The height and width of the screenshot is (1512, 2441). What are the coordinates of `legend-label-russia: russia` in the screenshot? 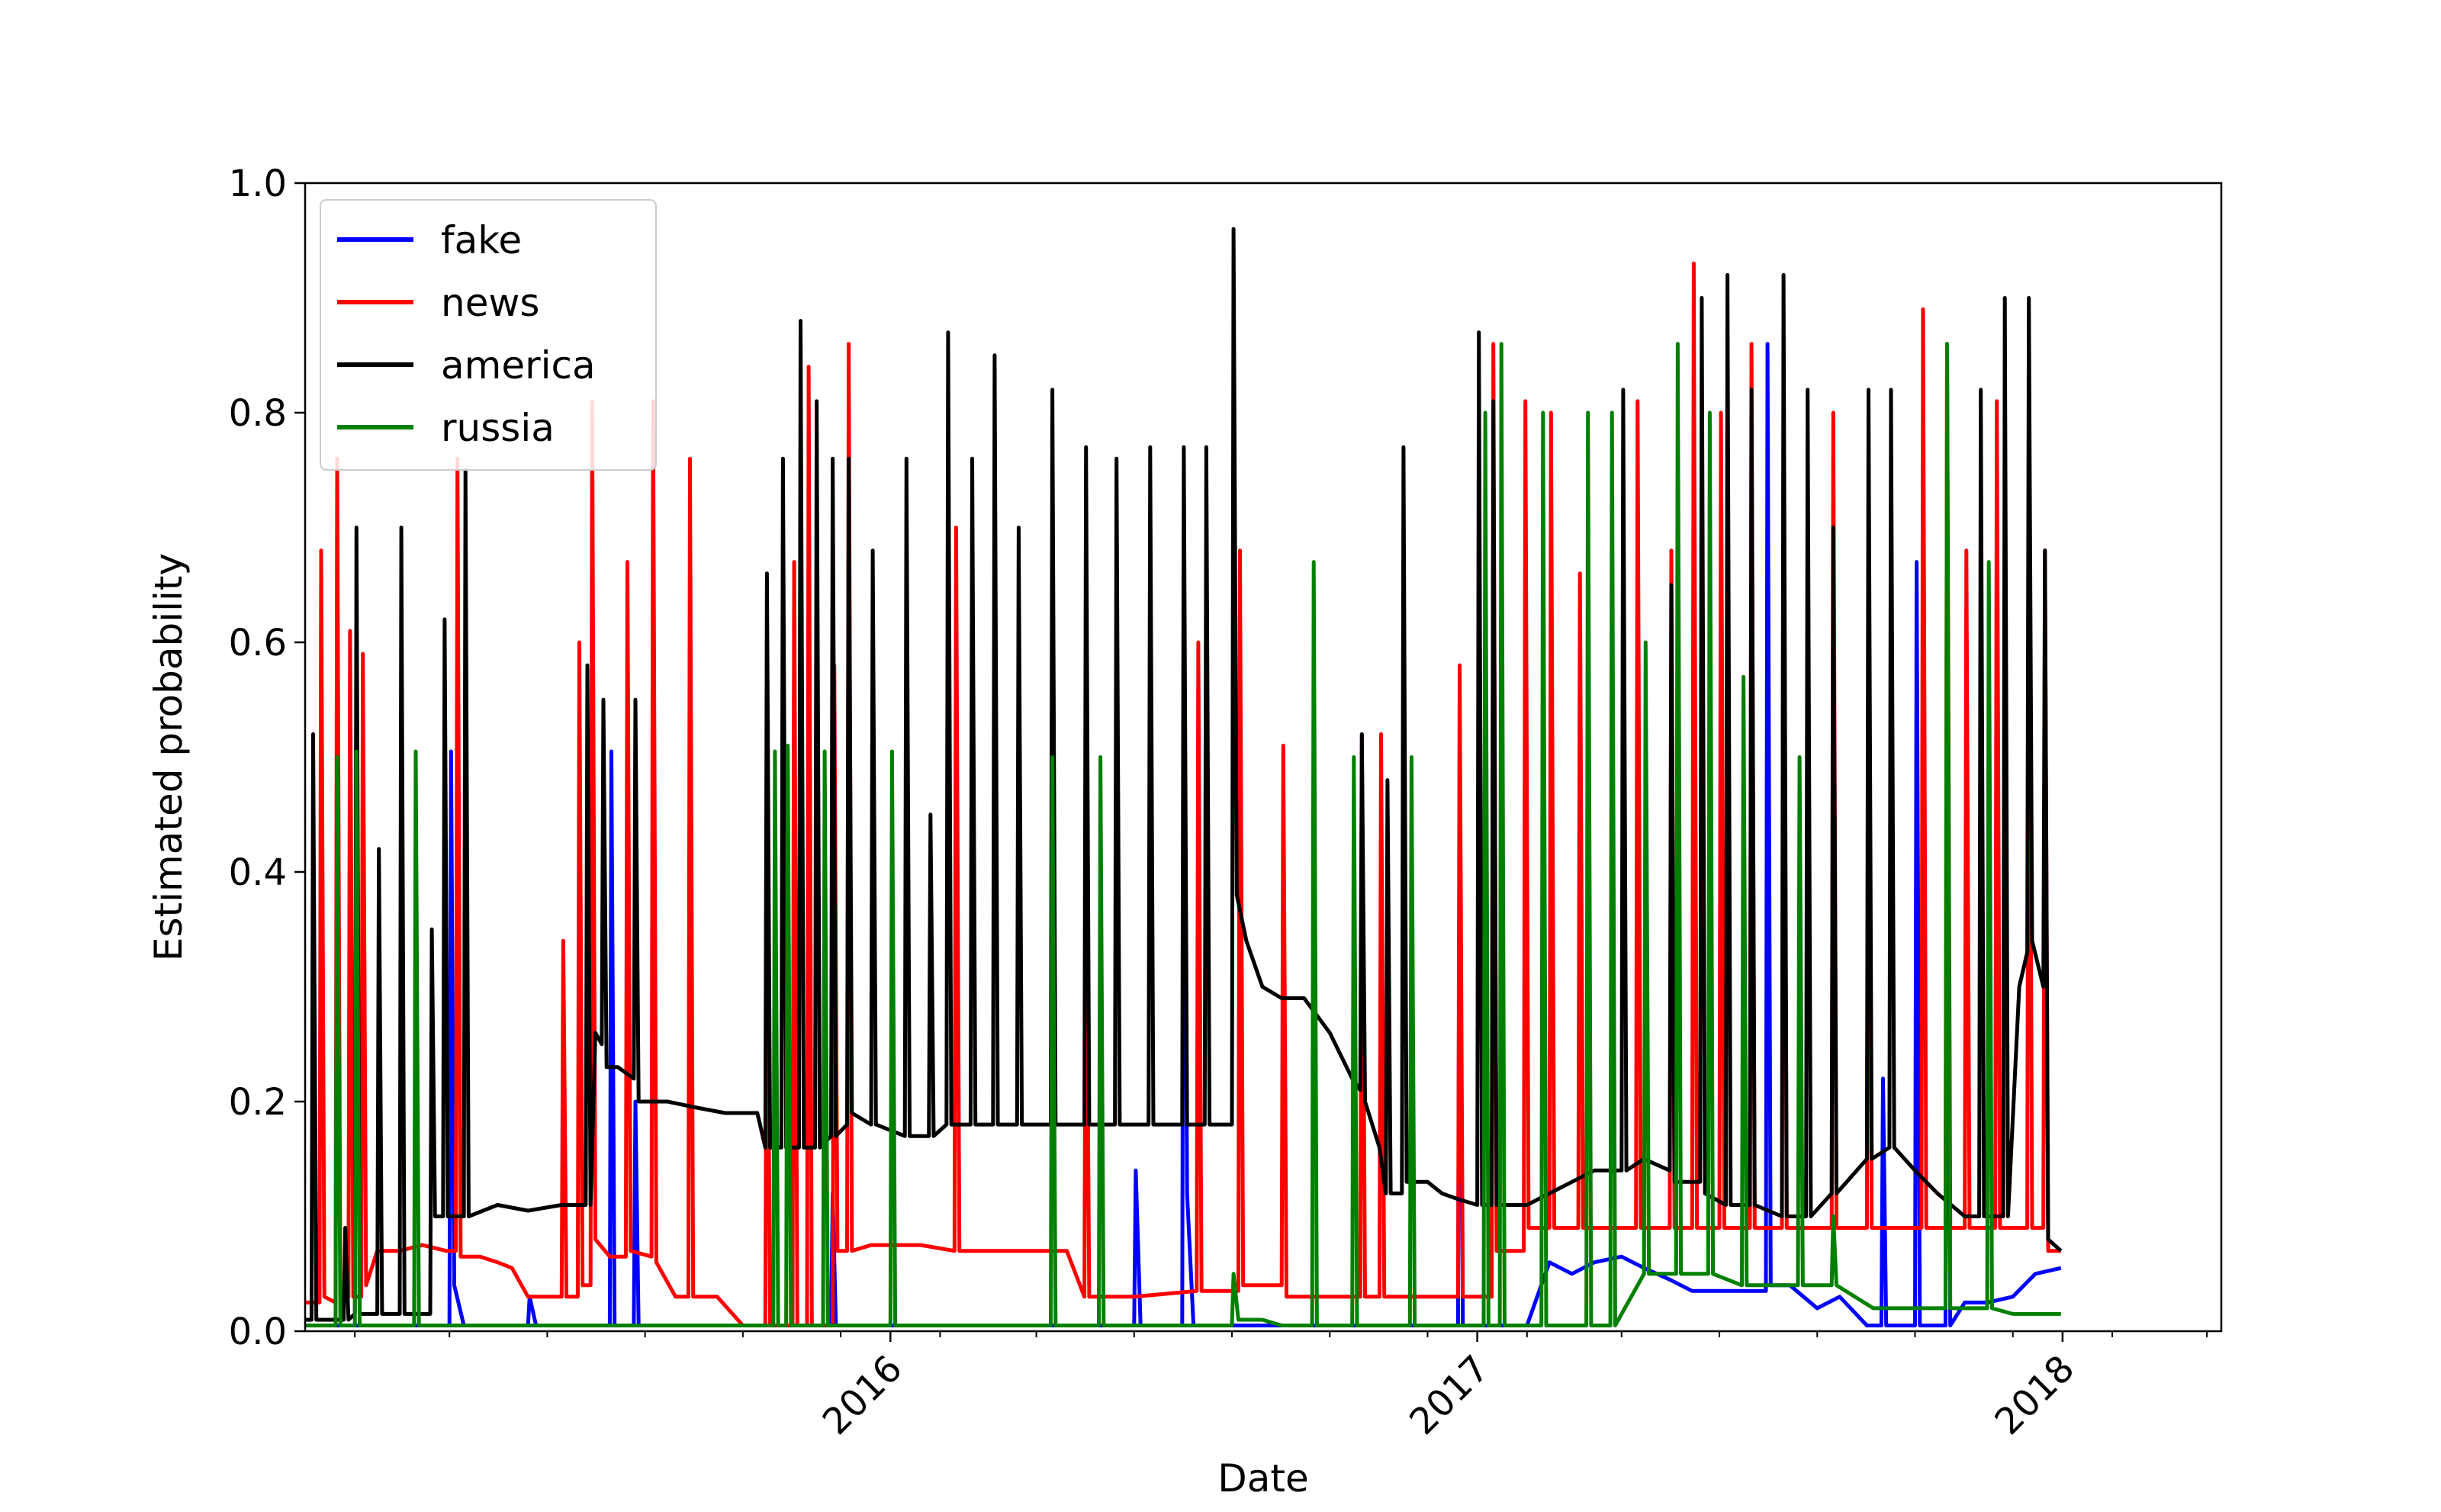 It's located at (498, 428).